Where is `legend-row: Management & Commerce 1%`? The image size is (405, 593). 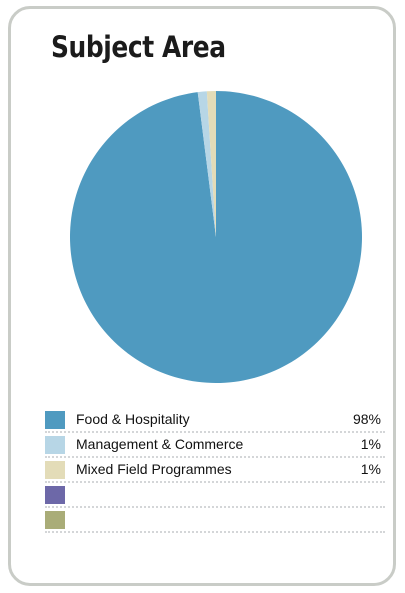
legend-row: Management & Commerce 1% is located at coordinates (215, 445).